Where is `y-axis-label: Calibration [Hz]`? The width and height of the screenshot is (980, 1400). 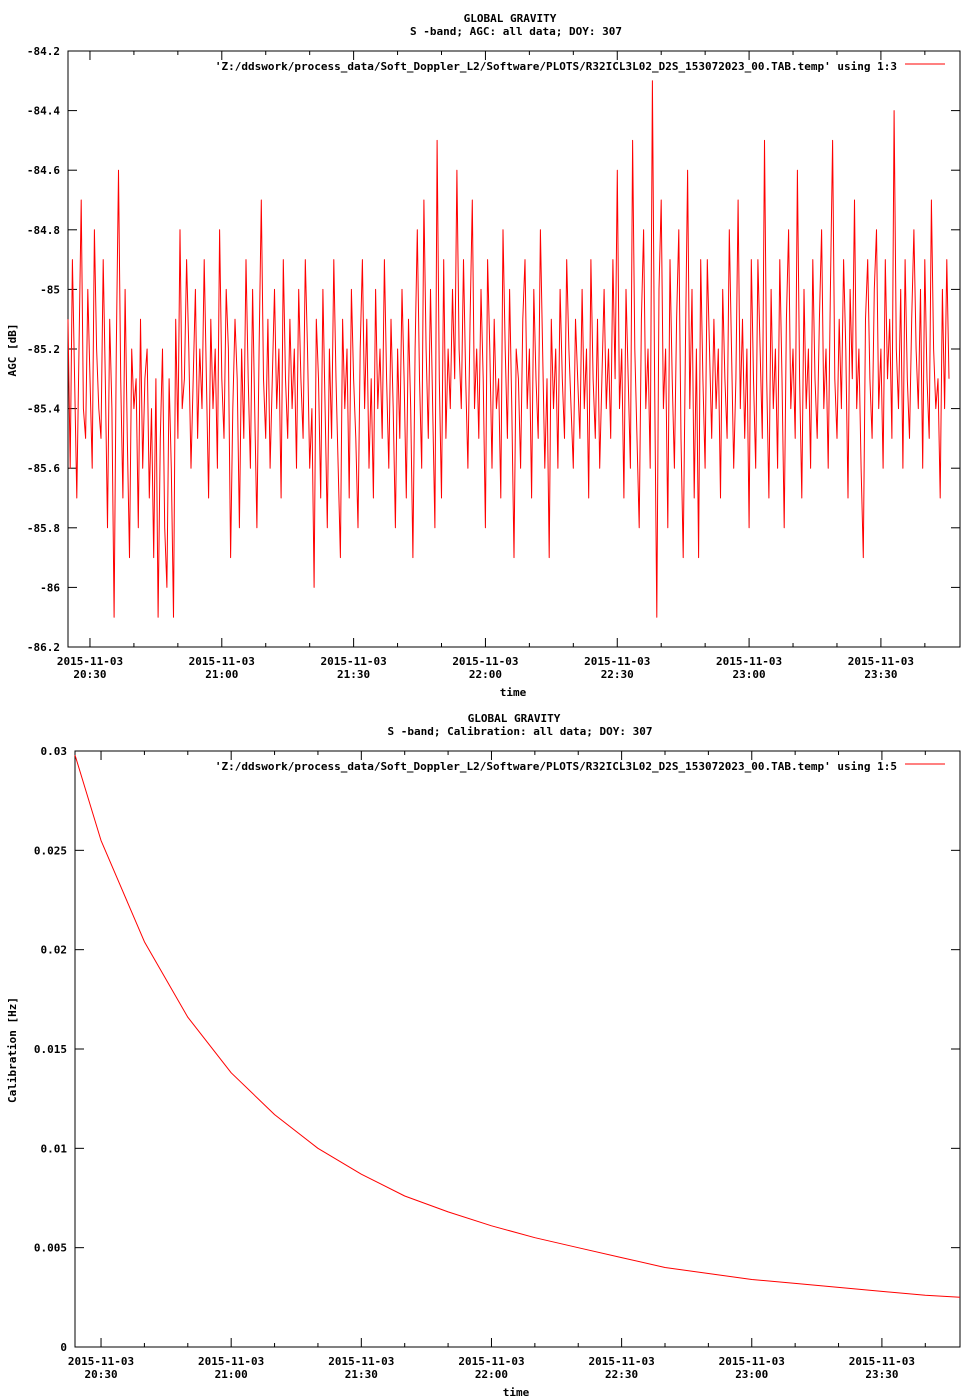 y-axis-label: Calibration [Hz] is located at coordinates (12, 1050).